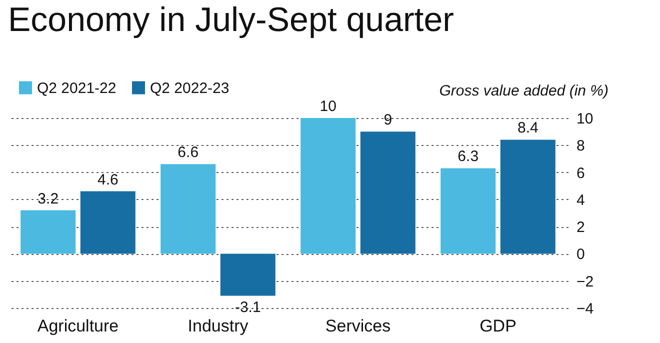 Image resolution: width=660 pixels, height=343 pixels. I want to click on y-axis-title: Gross value added (in %), so click(524, 91).